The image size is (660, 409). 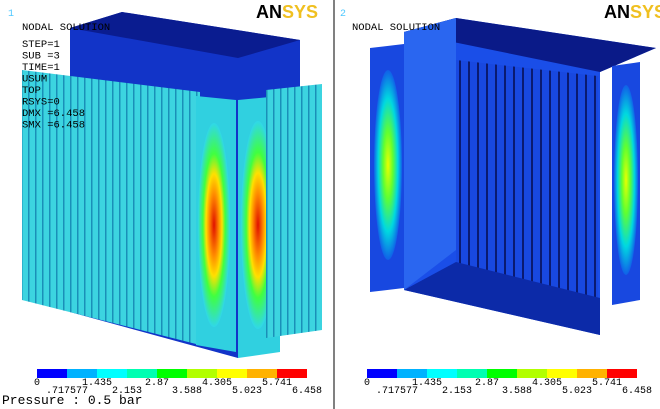 I want to click on info-line: TIME=1, so click(x=41, y=68).